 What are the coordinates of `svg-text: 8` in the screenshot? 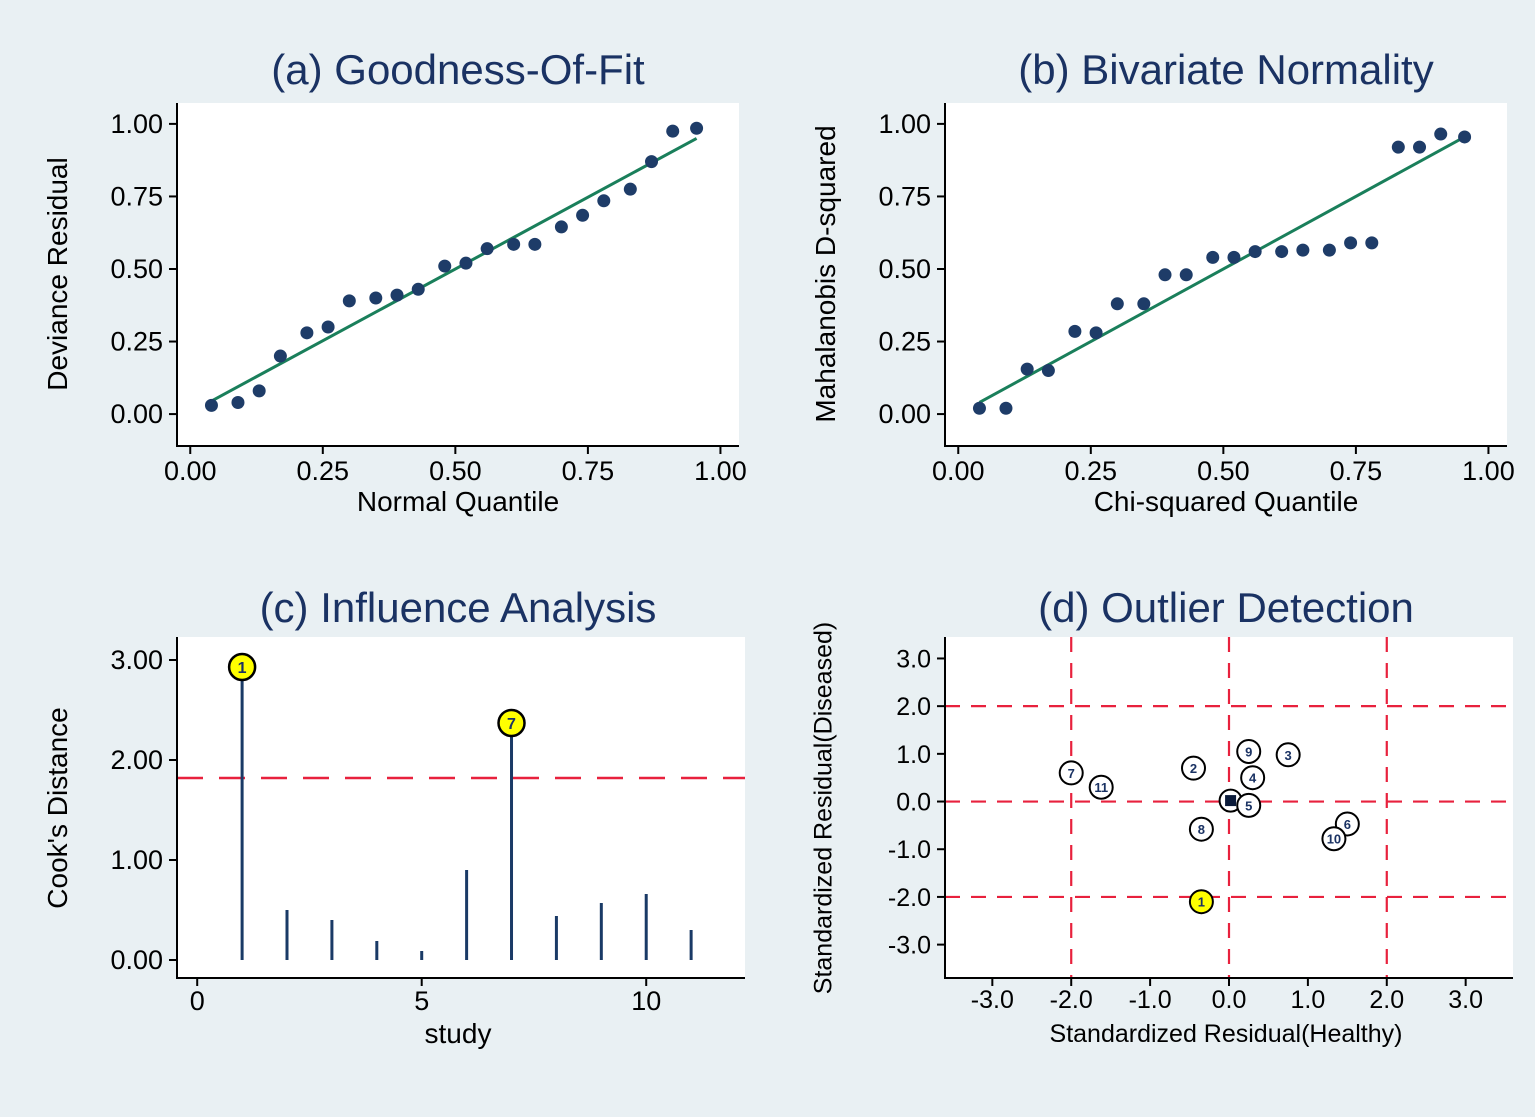 It's located at (1201, 829).